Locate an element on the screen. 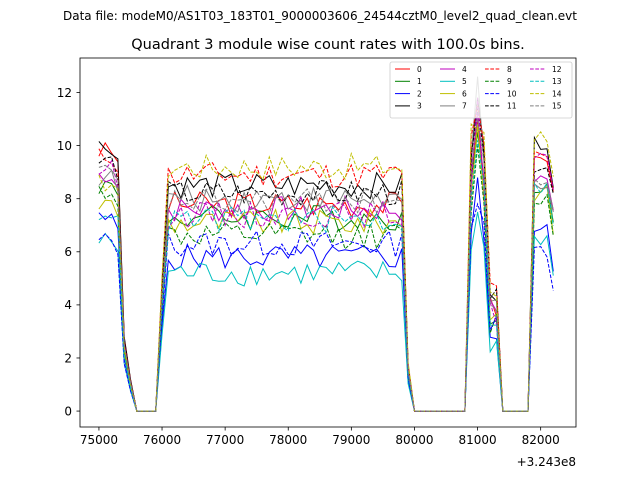 This screenshot has width=640, height=480. legend-label-1: 1 is located at coordinates (419, 81).